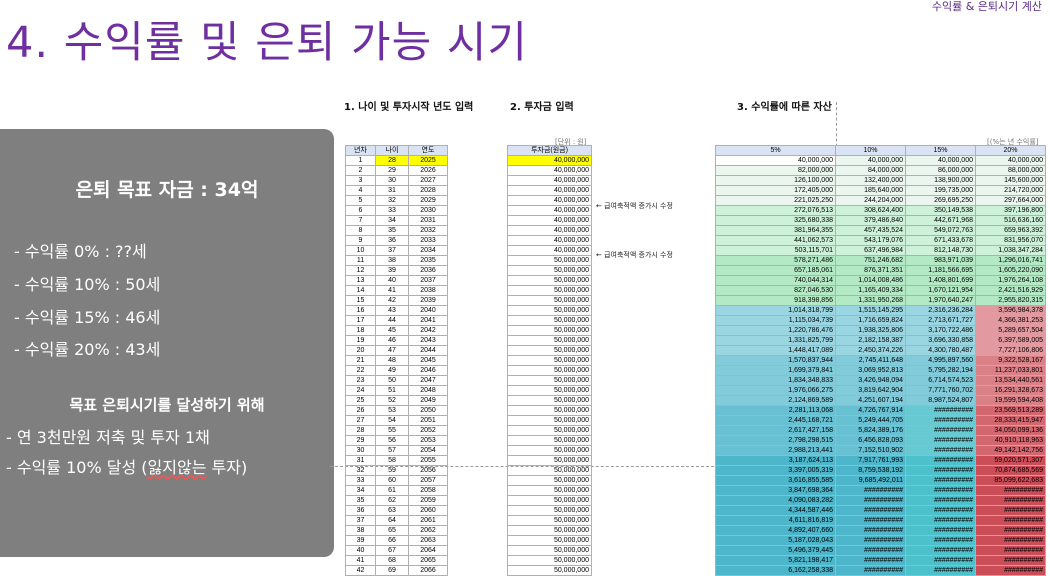 This screenshot has height=576, width=1050. Describe the element at coordinates (940, 240) in the screenshot. I see `value-15pct-cell: 671,433,678` at that location.